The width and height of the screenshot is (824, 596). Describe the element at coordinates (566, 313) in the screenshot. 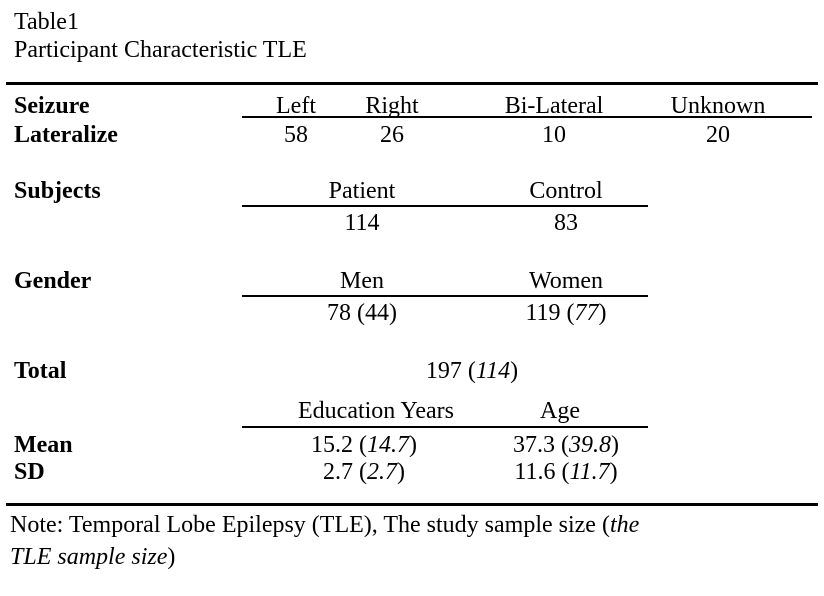

I see `gender-value-women: 119 (77)` at that location.